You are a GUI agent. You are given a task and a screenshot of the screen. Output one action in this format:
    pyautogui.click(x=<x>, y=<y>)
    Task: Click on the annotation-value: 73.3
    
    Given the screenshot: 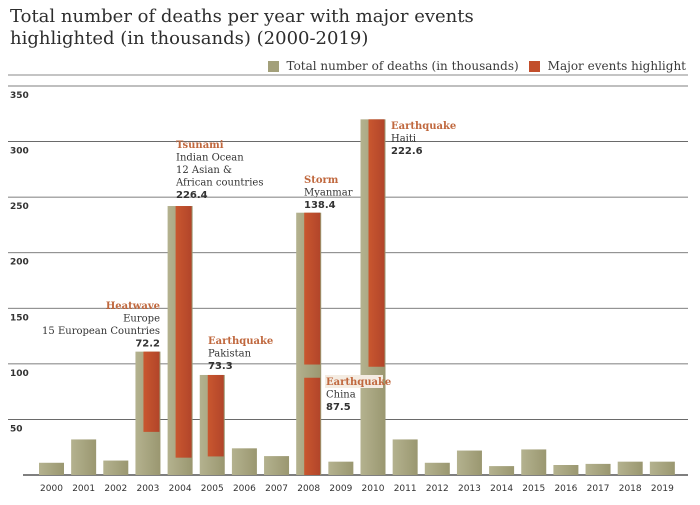 What is the action you would take?
    pyautogui.click(x=220, y=366)
    